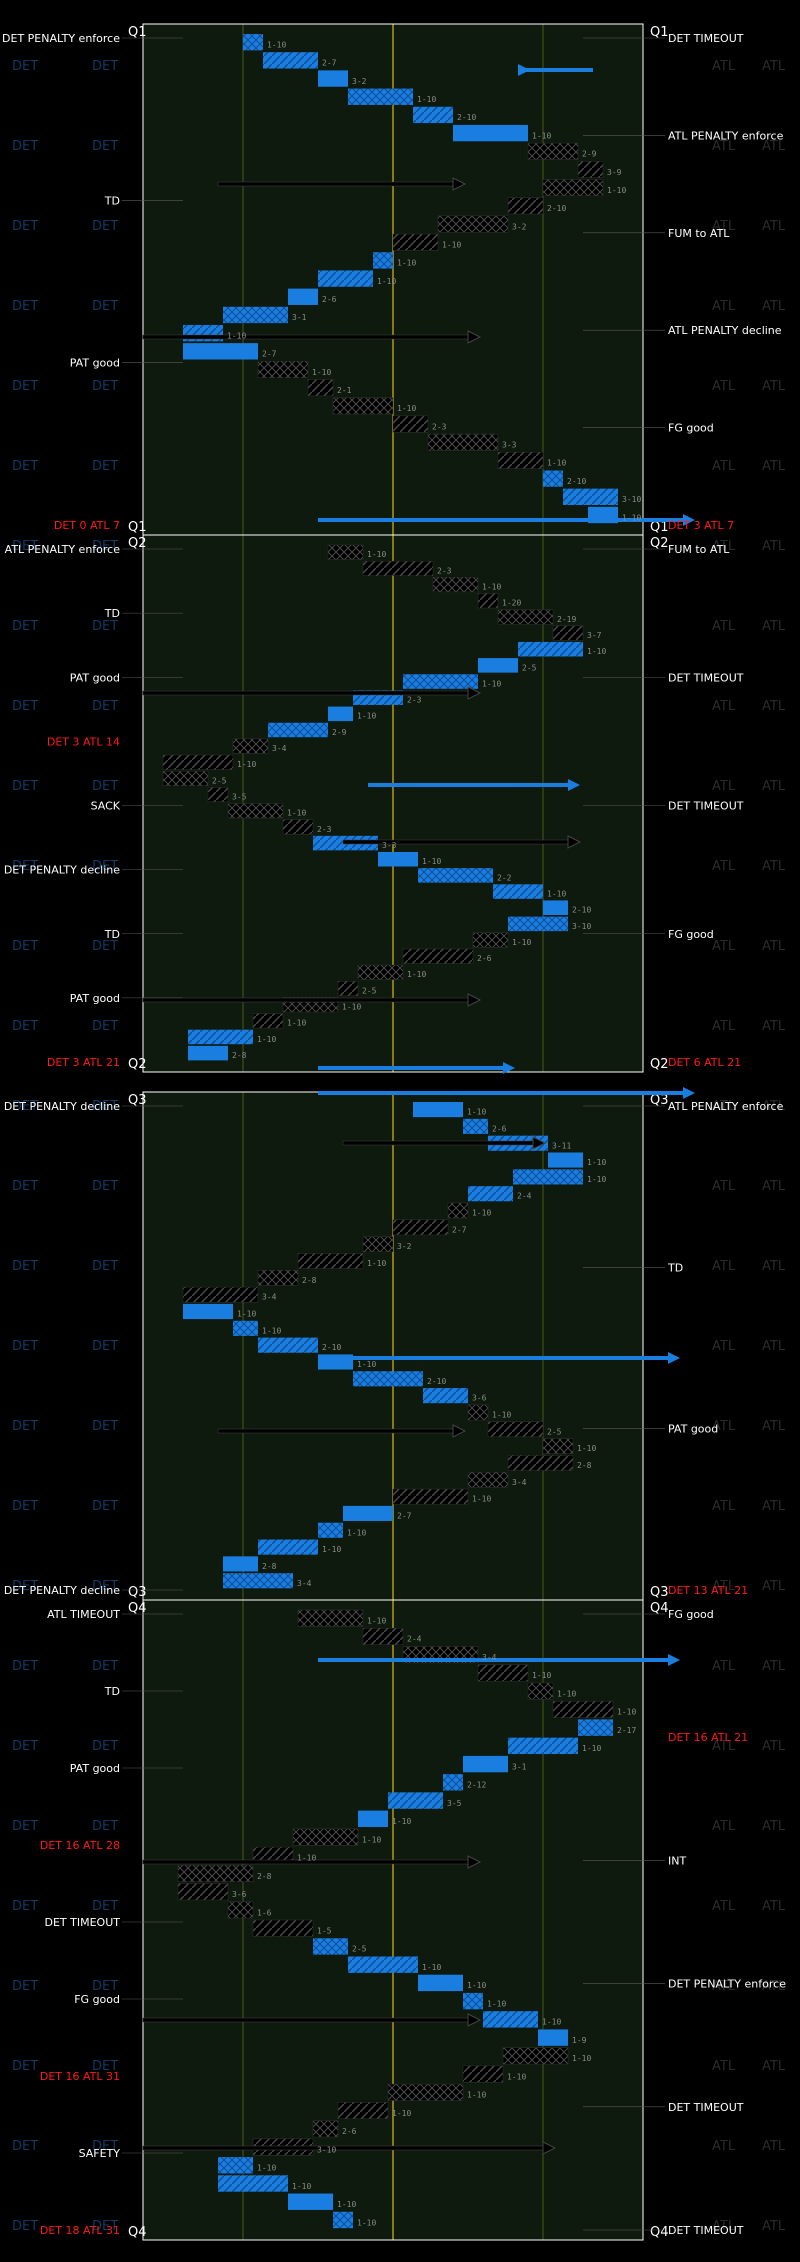  Describe the element at coordinates (239, 1894) in the screenshot. I see `down-label: 3-6` at that location.